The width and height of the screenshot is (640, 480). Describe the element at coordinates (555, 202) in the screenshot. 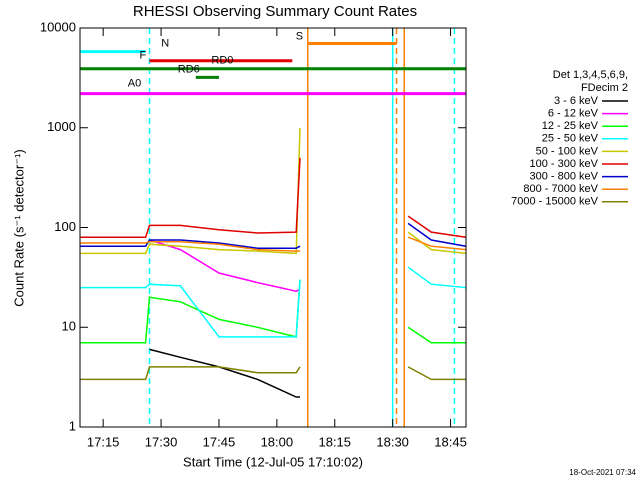

I see `legend-label: 7000 - 15000 keV` at that location.